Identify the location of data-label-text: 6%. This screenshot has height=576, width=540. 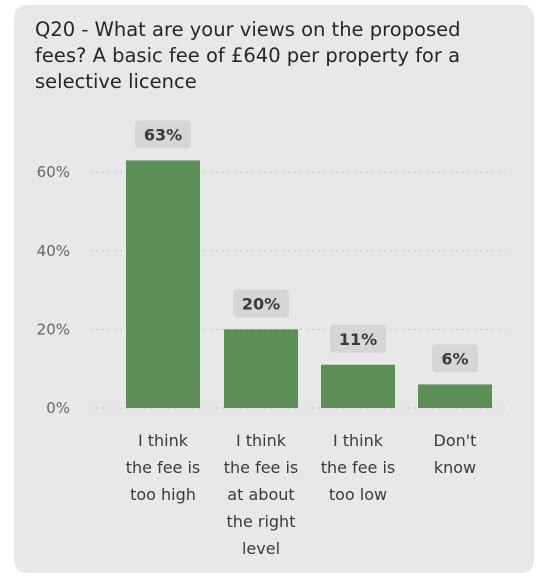
(454, 358).